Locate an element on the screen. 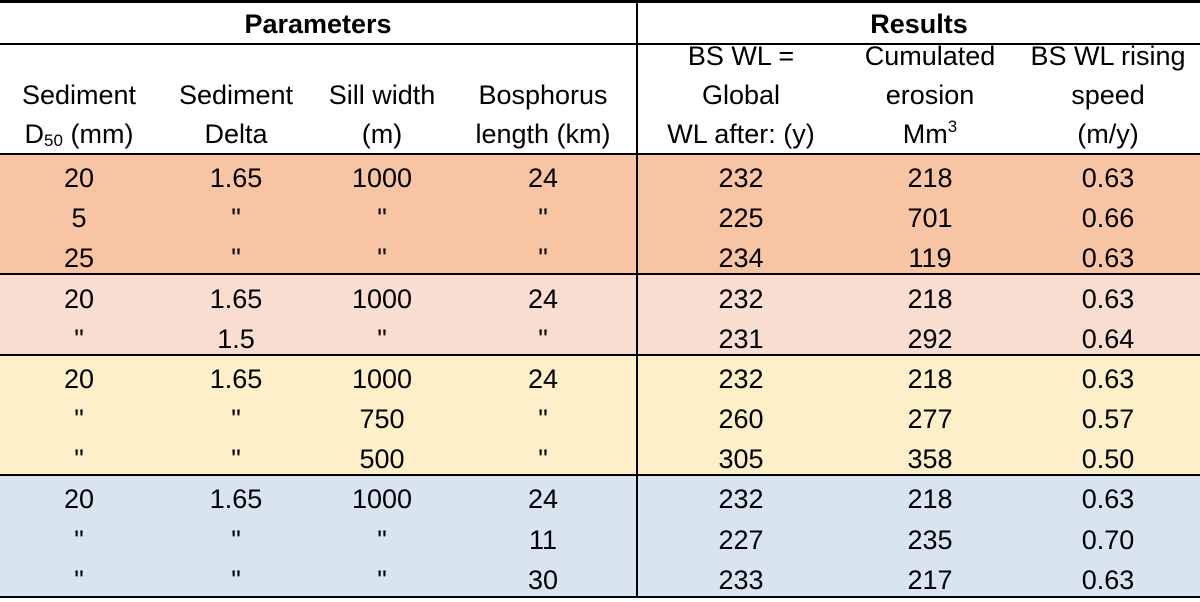 Image resolution: width=1200 pixels, height=602 pixels. cell-bosphorus-length: 11 is located at coordinates (543, 540).